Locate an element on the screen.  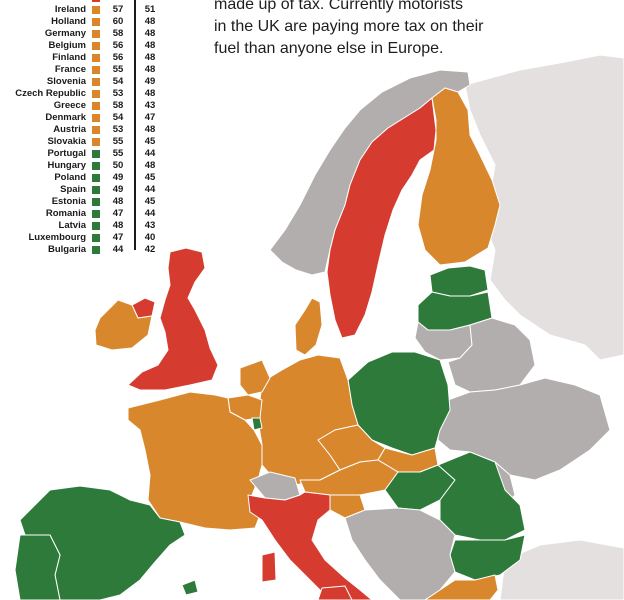
legend-country: Portugal is located at coordinates (66, 153).